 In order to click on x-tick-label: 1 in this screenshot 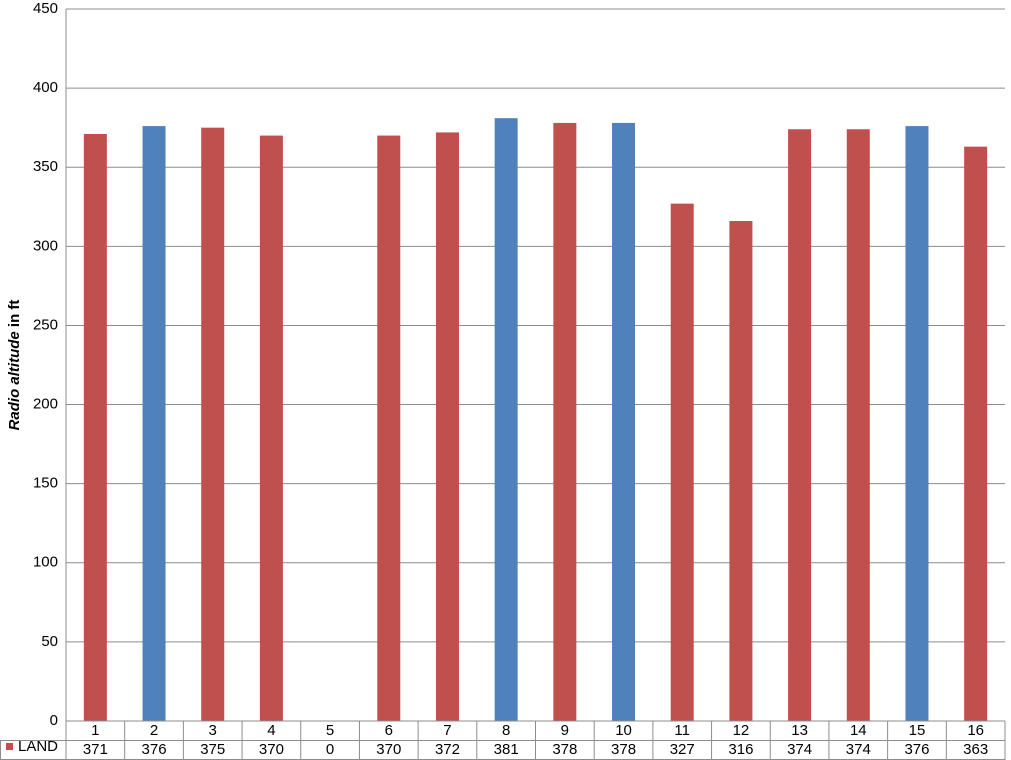, I will do `click(95, 730)`.